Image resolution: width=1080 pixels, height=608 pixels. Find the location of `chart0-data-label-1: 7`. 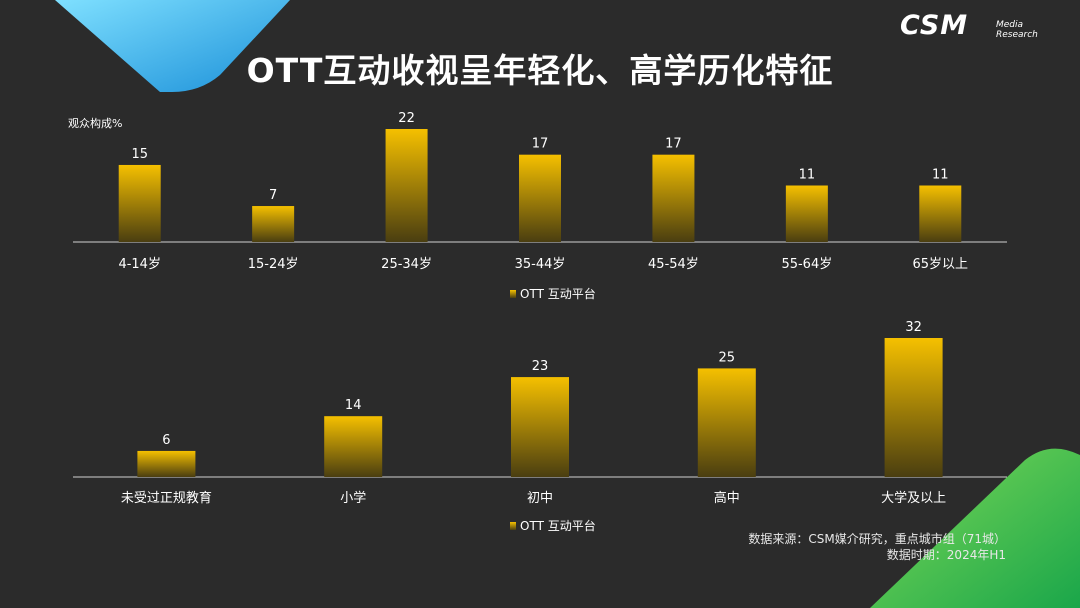

chart0-data-label-1: 7 is located at coordinates (273, 195).